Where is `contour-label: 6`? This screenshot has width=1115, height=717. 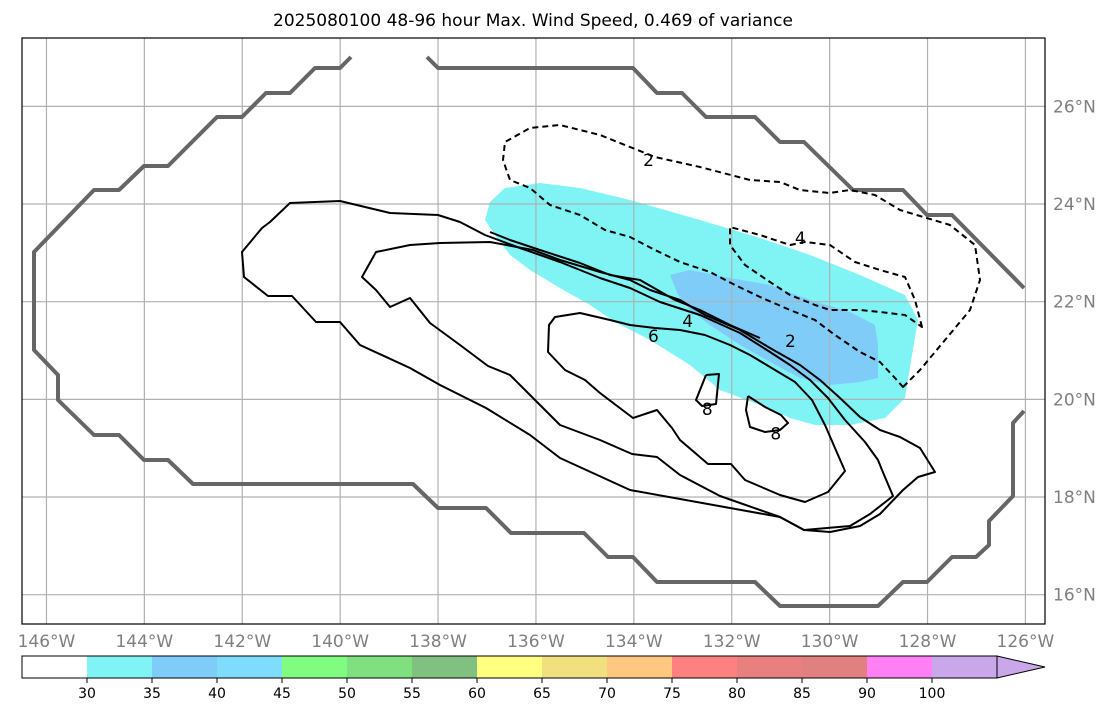 contour-label: 6 is located at coordinates (653, 337).